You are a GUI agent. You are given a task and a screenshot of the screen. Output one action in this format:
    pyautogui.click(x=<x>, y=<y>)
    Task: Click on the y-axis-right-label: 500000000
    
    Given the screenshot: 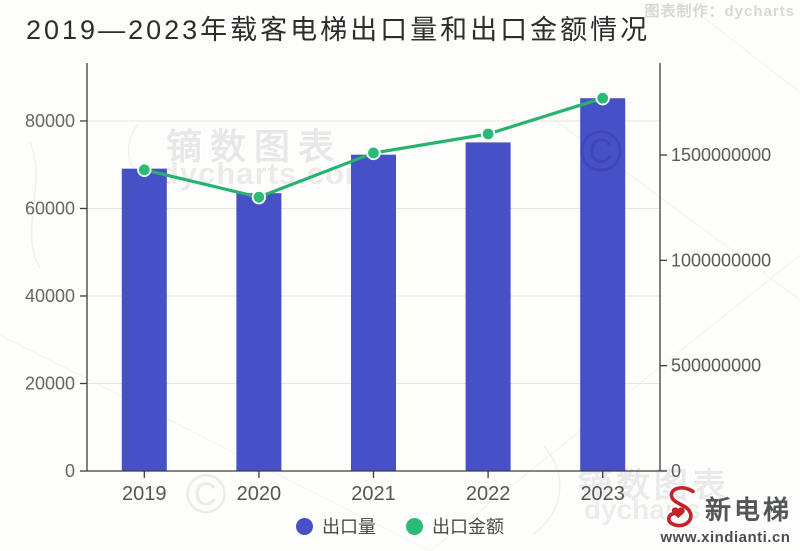 What is the action you would take?
    pyautogui.click(x=716, y=366)
    